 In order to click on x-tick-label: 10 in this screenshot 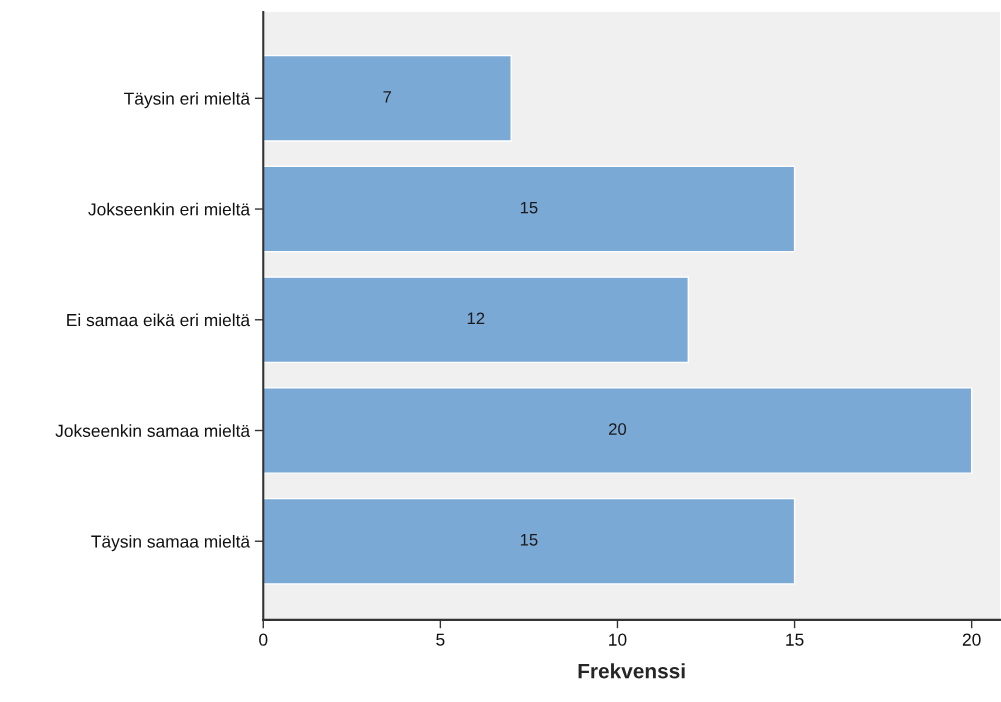, I will do `click(618, 639)`.